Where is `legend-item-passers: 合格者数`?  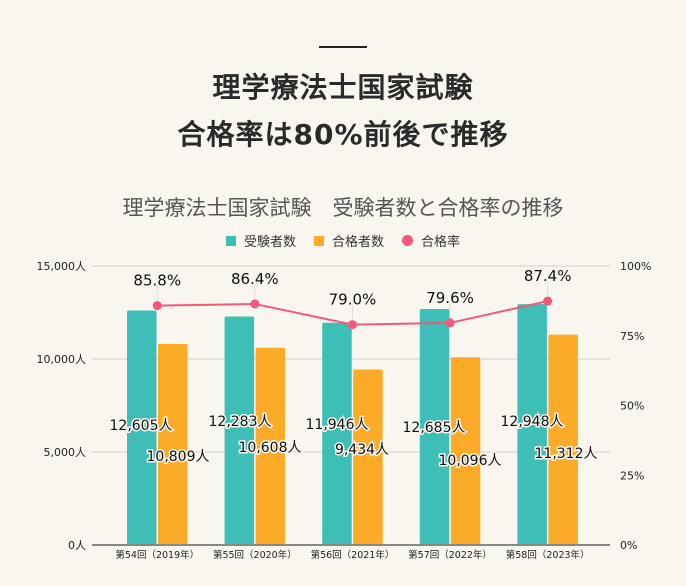 legend-item-passers: 合格者数 is located at coordinates (348, 240).